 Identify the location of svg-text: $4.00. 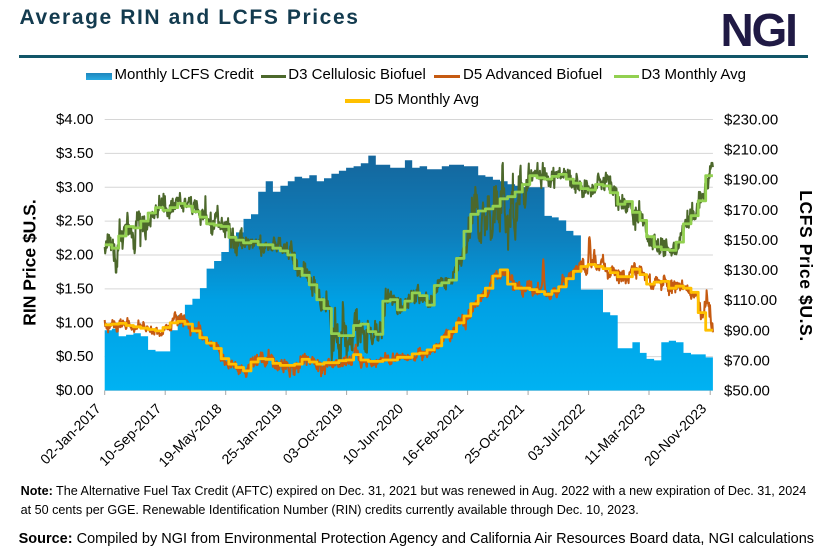
(75, 119).